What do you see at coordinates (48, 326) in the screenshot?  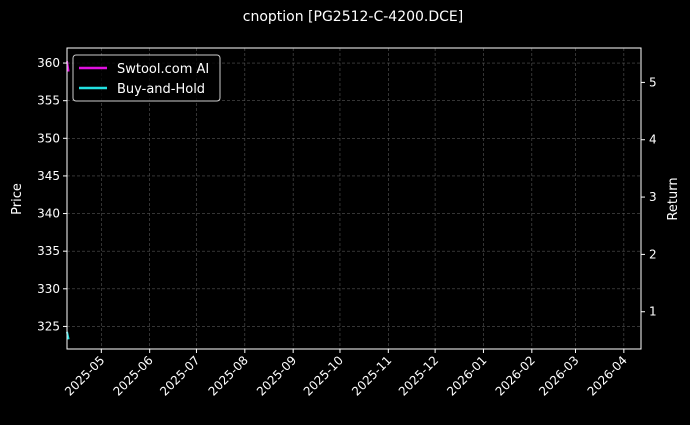 I see `y-tick-label-left: 325` at bounding box center [48, 326].